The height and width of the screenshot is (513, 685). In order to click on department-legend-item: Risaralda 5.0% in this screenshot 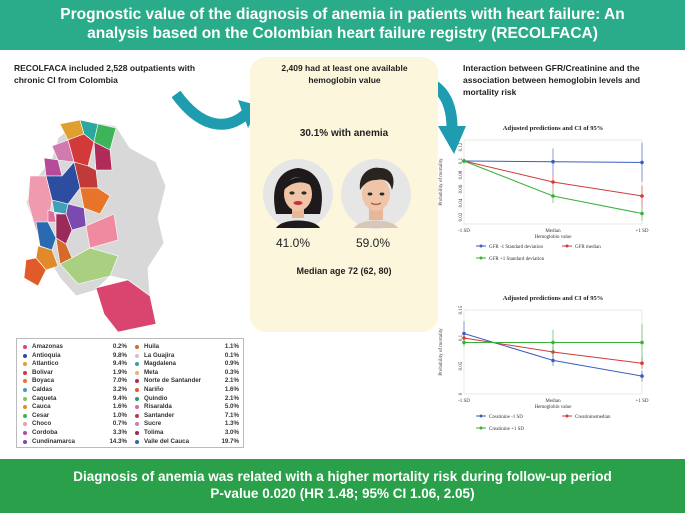, I will do `click(187, 407)`.